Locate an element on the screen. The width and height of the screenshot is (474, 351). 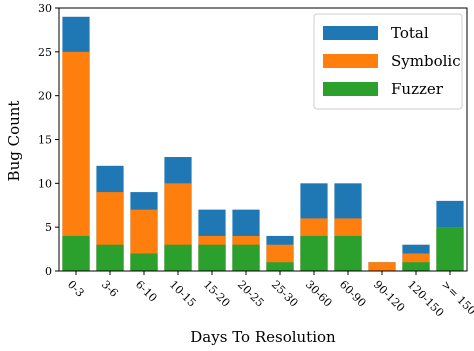
x-tick-label: 3-6 is located at coordinates (110, 289).